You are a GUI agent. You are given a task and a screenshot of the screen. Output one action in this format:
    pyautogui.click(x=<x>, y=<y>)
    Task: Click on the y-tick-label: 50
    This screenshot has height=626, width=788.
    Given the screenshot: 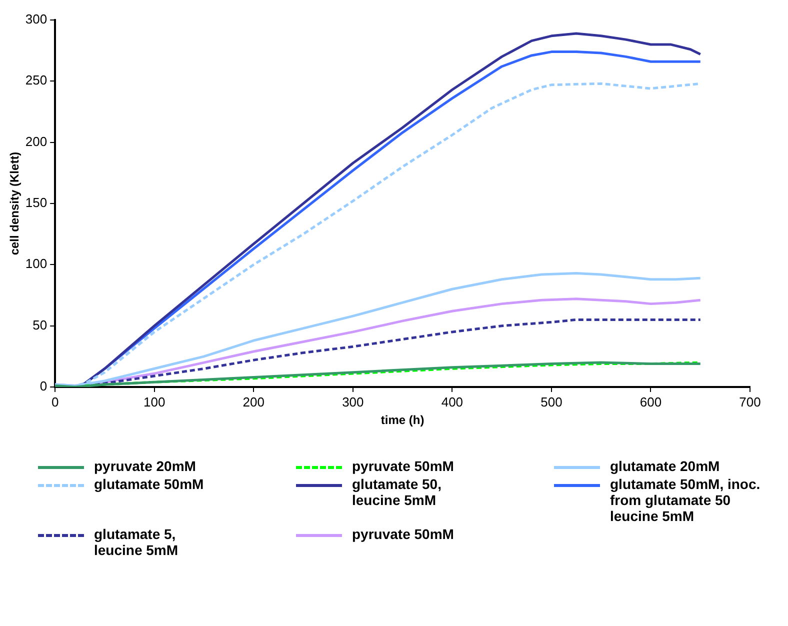 What is the action you would take?
    pyautogui.click(x=40, y=324)
    